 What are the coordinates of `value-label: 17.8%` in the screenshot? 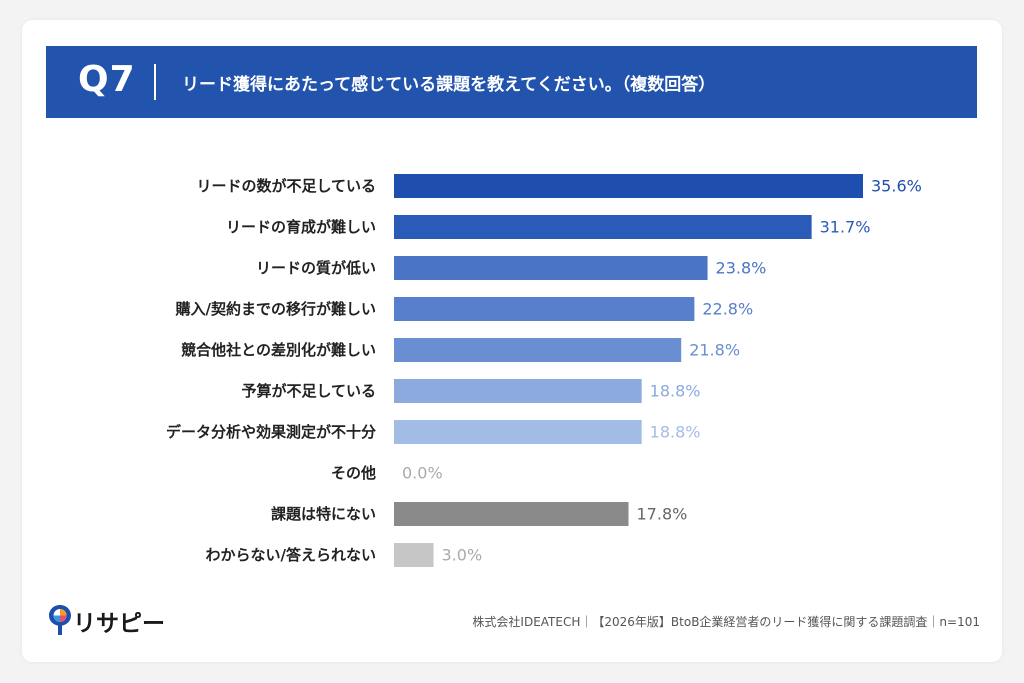 It's located at (662, 514).